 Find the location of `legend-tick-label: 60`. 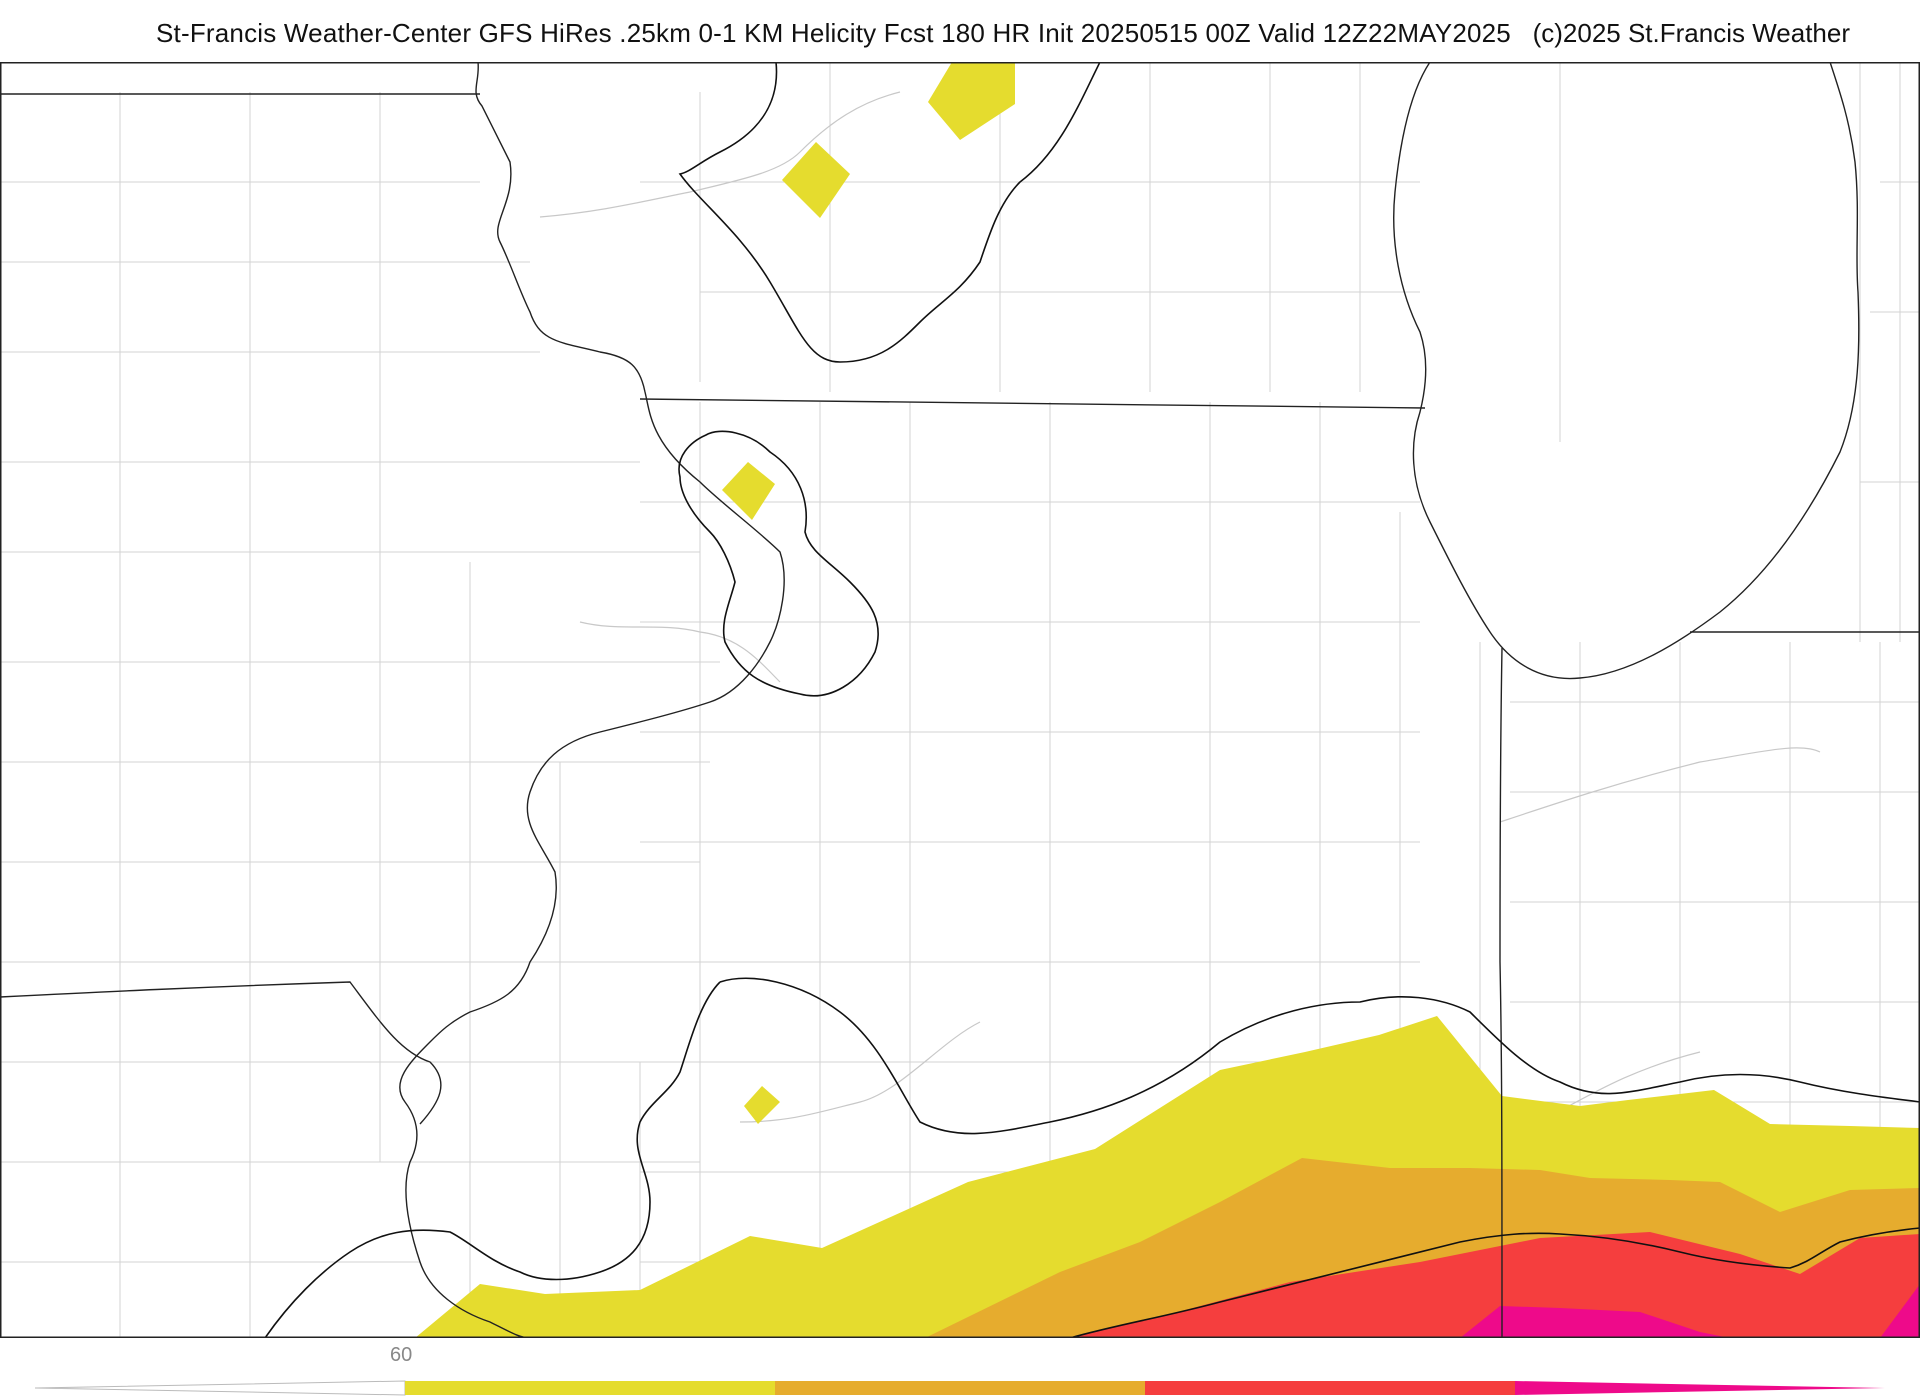

legend-tick-label: 60 is located at coordinates (401, 1355).